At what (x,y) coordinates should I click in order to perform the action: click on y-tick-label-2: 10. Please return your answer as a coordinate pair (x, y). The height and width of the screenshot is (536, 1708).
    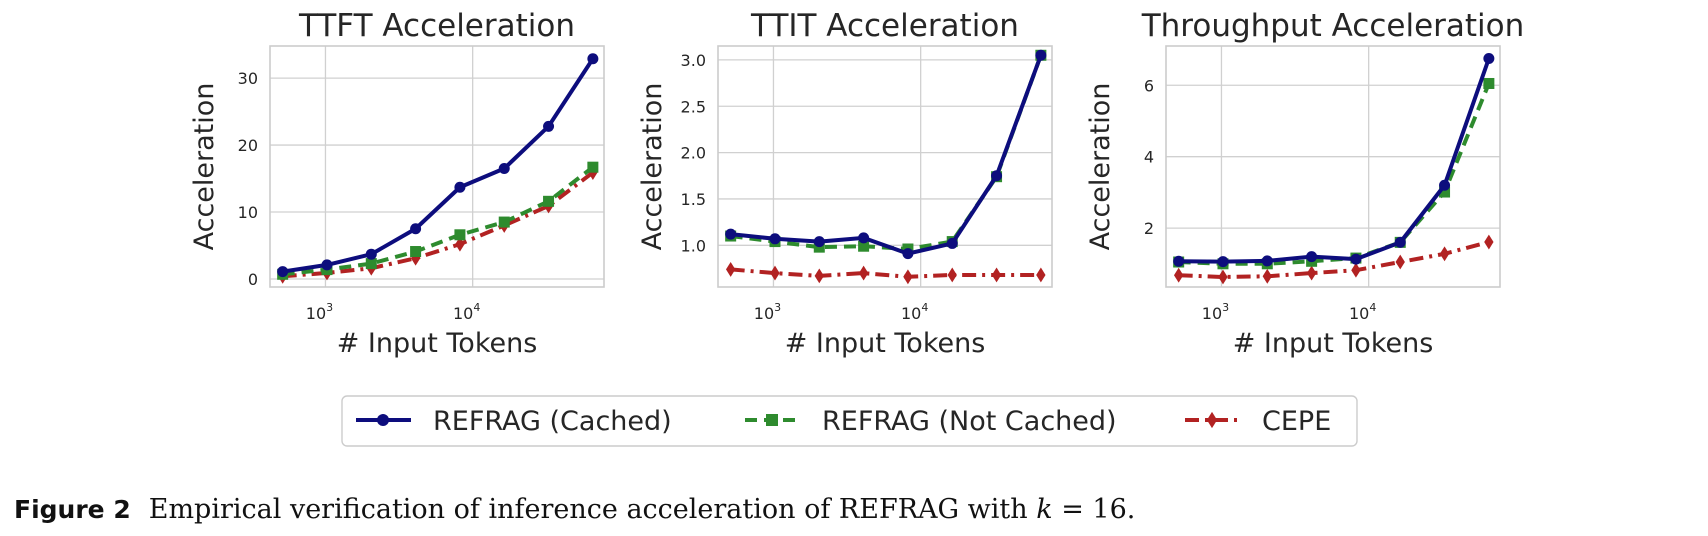
    Looking at the image, I should click on (248, 212).